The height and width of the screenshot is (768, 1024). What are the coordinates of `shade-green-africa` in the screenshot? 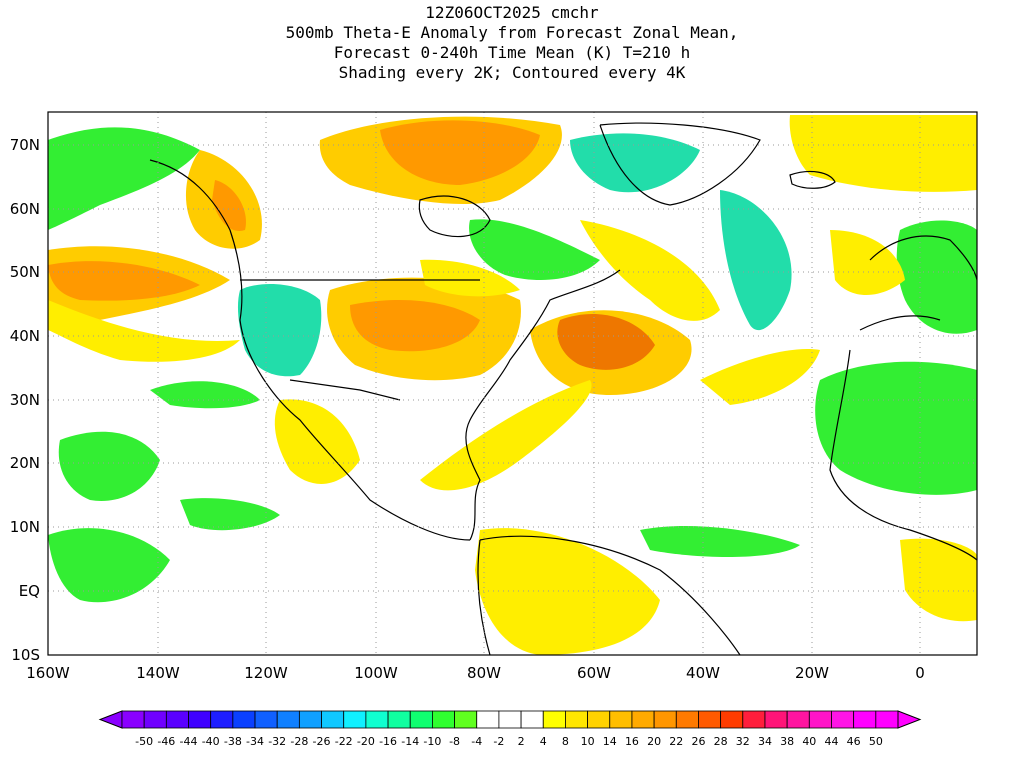 It's located at (896, 428).